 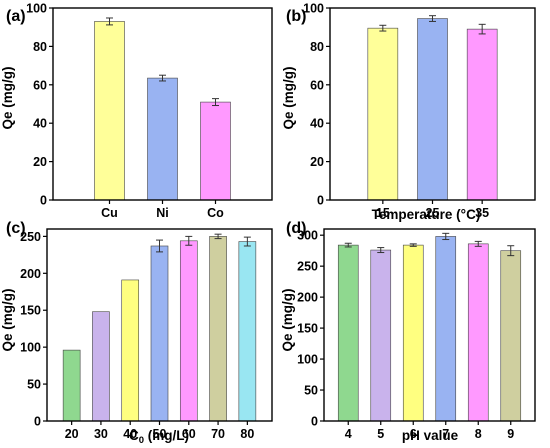 I want to click on x-axis-label-c-sub: 0, so click(x=141, y=440).